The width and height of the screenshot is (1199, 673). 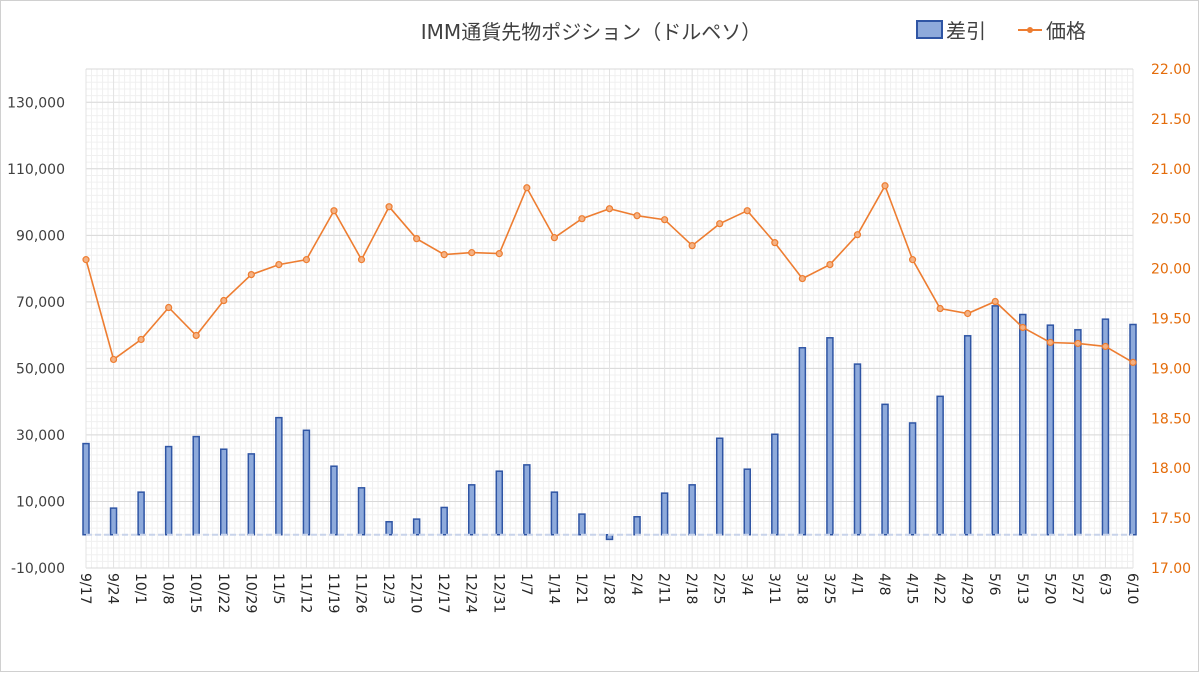 What do you see at coordinates (471, 593) in the screenshot?
I see `x-tick-label: 12/24` at bounding box center [471, 593].